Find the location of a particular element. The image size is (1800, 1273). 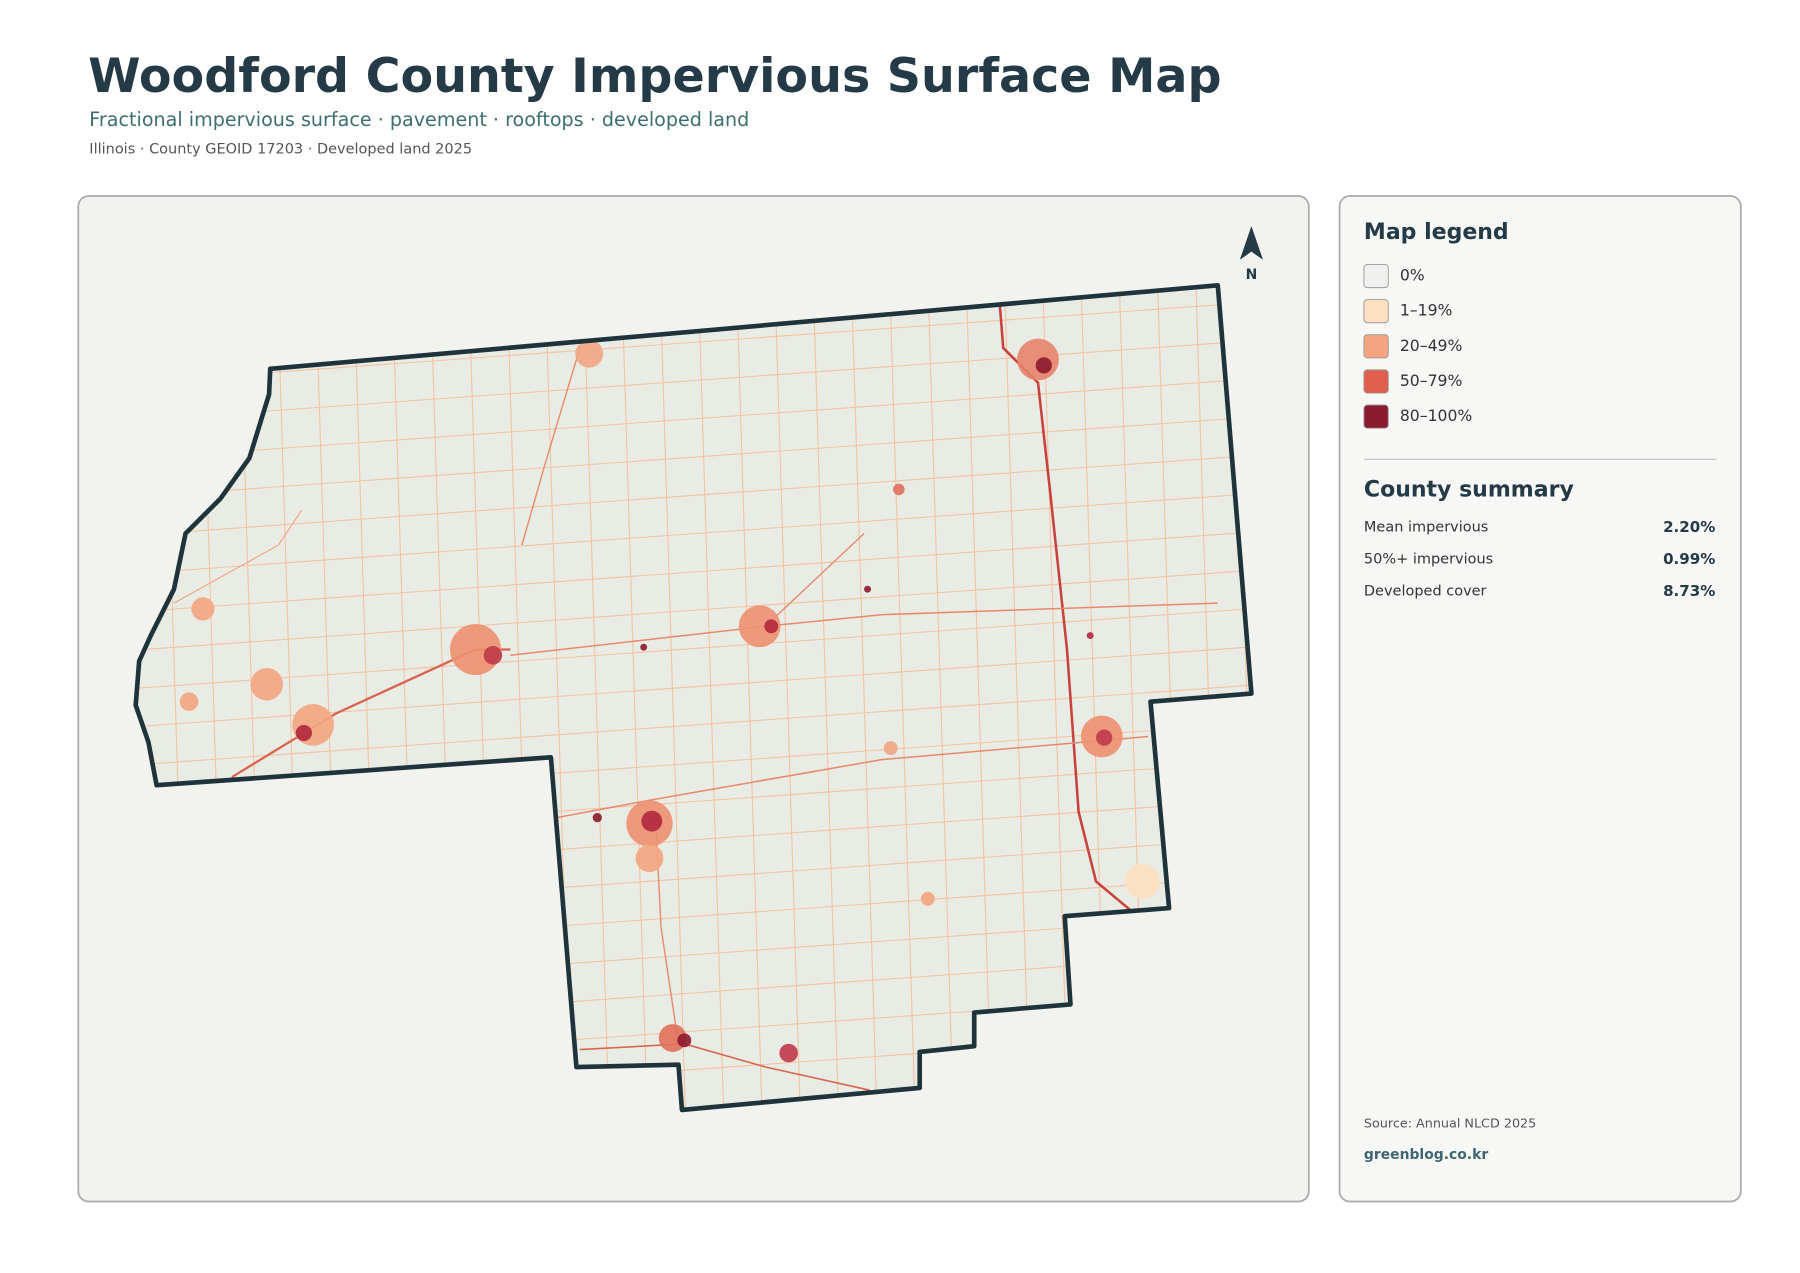

summary-value: 2.20% is located at coordinates (1689, 527).